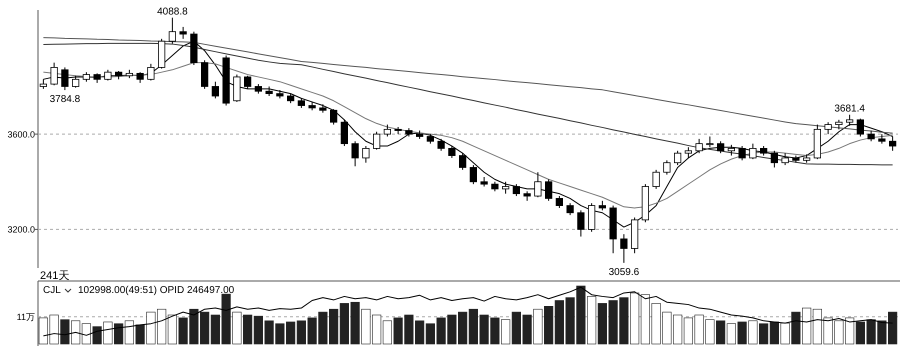 The height and width of the screenshot is (346, 900). I want to click on annotation: 3681.4, so click(850, 109).